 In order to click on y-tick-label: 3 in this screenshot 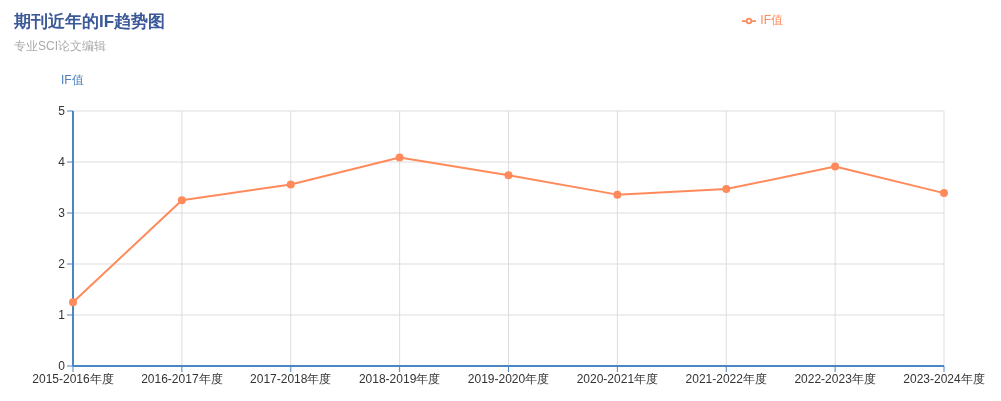, I will do `click(62, 213)`.